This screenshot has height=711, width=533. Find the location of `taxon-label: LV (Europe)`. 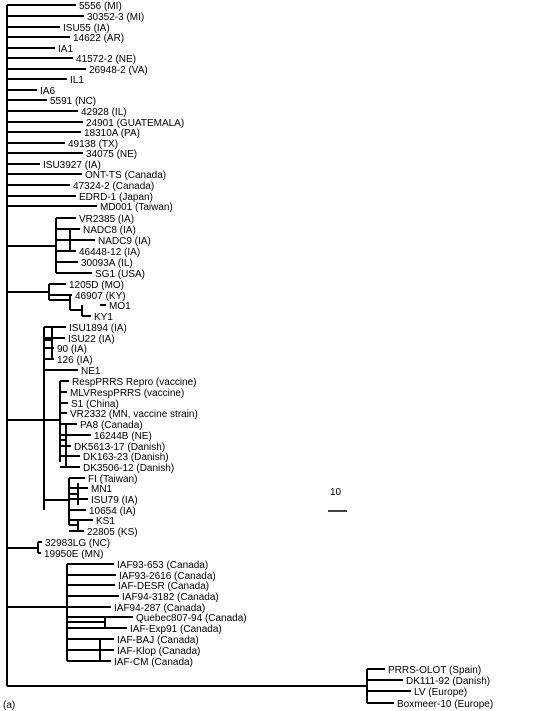

taxon-label: LV (Europe) is located at coordinates (440, 692).